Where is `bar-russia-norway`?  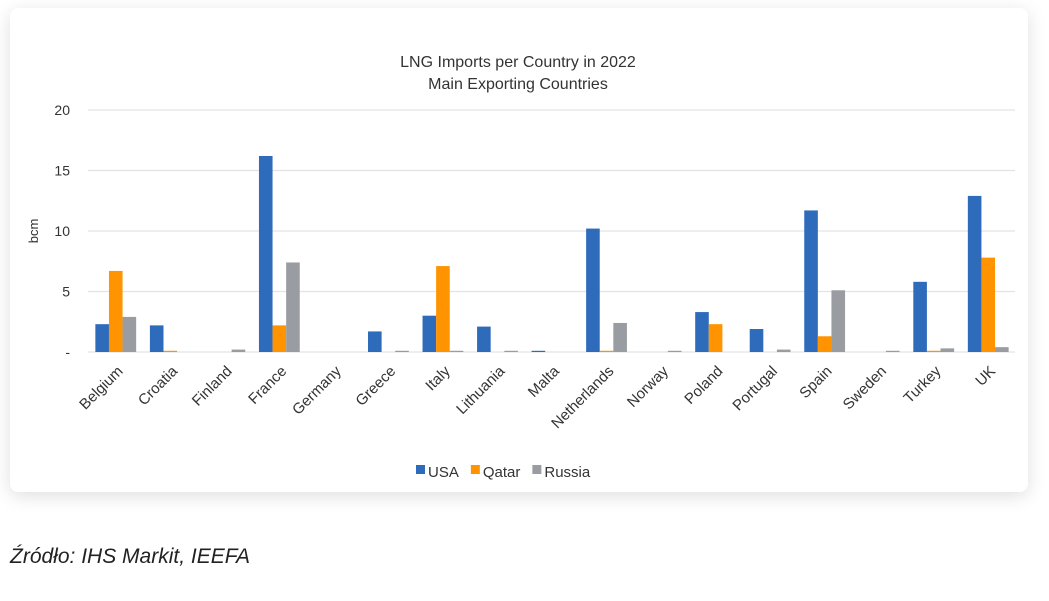 bar-russia-norway is located at coordinates (674, 351).